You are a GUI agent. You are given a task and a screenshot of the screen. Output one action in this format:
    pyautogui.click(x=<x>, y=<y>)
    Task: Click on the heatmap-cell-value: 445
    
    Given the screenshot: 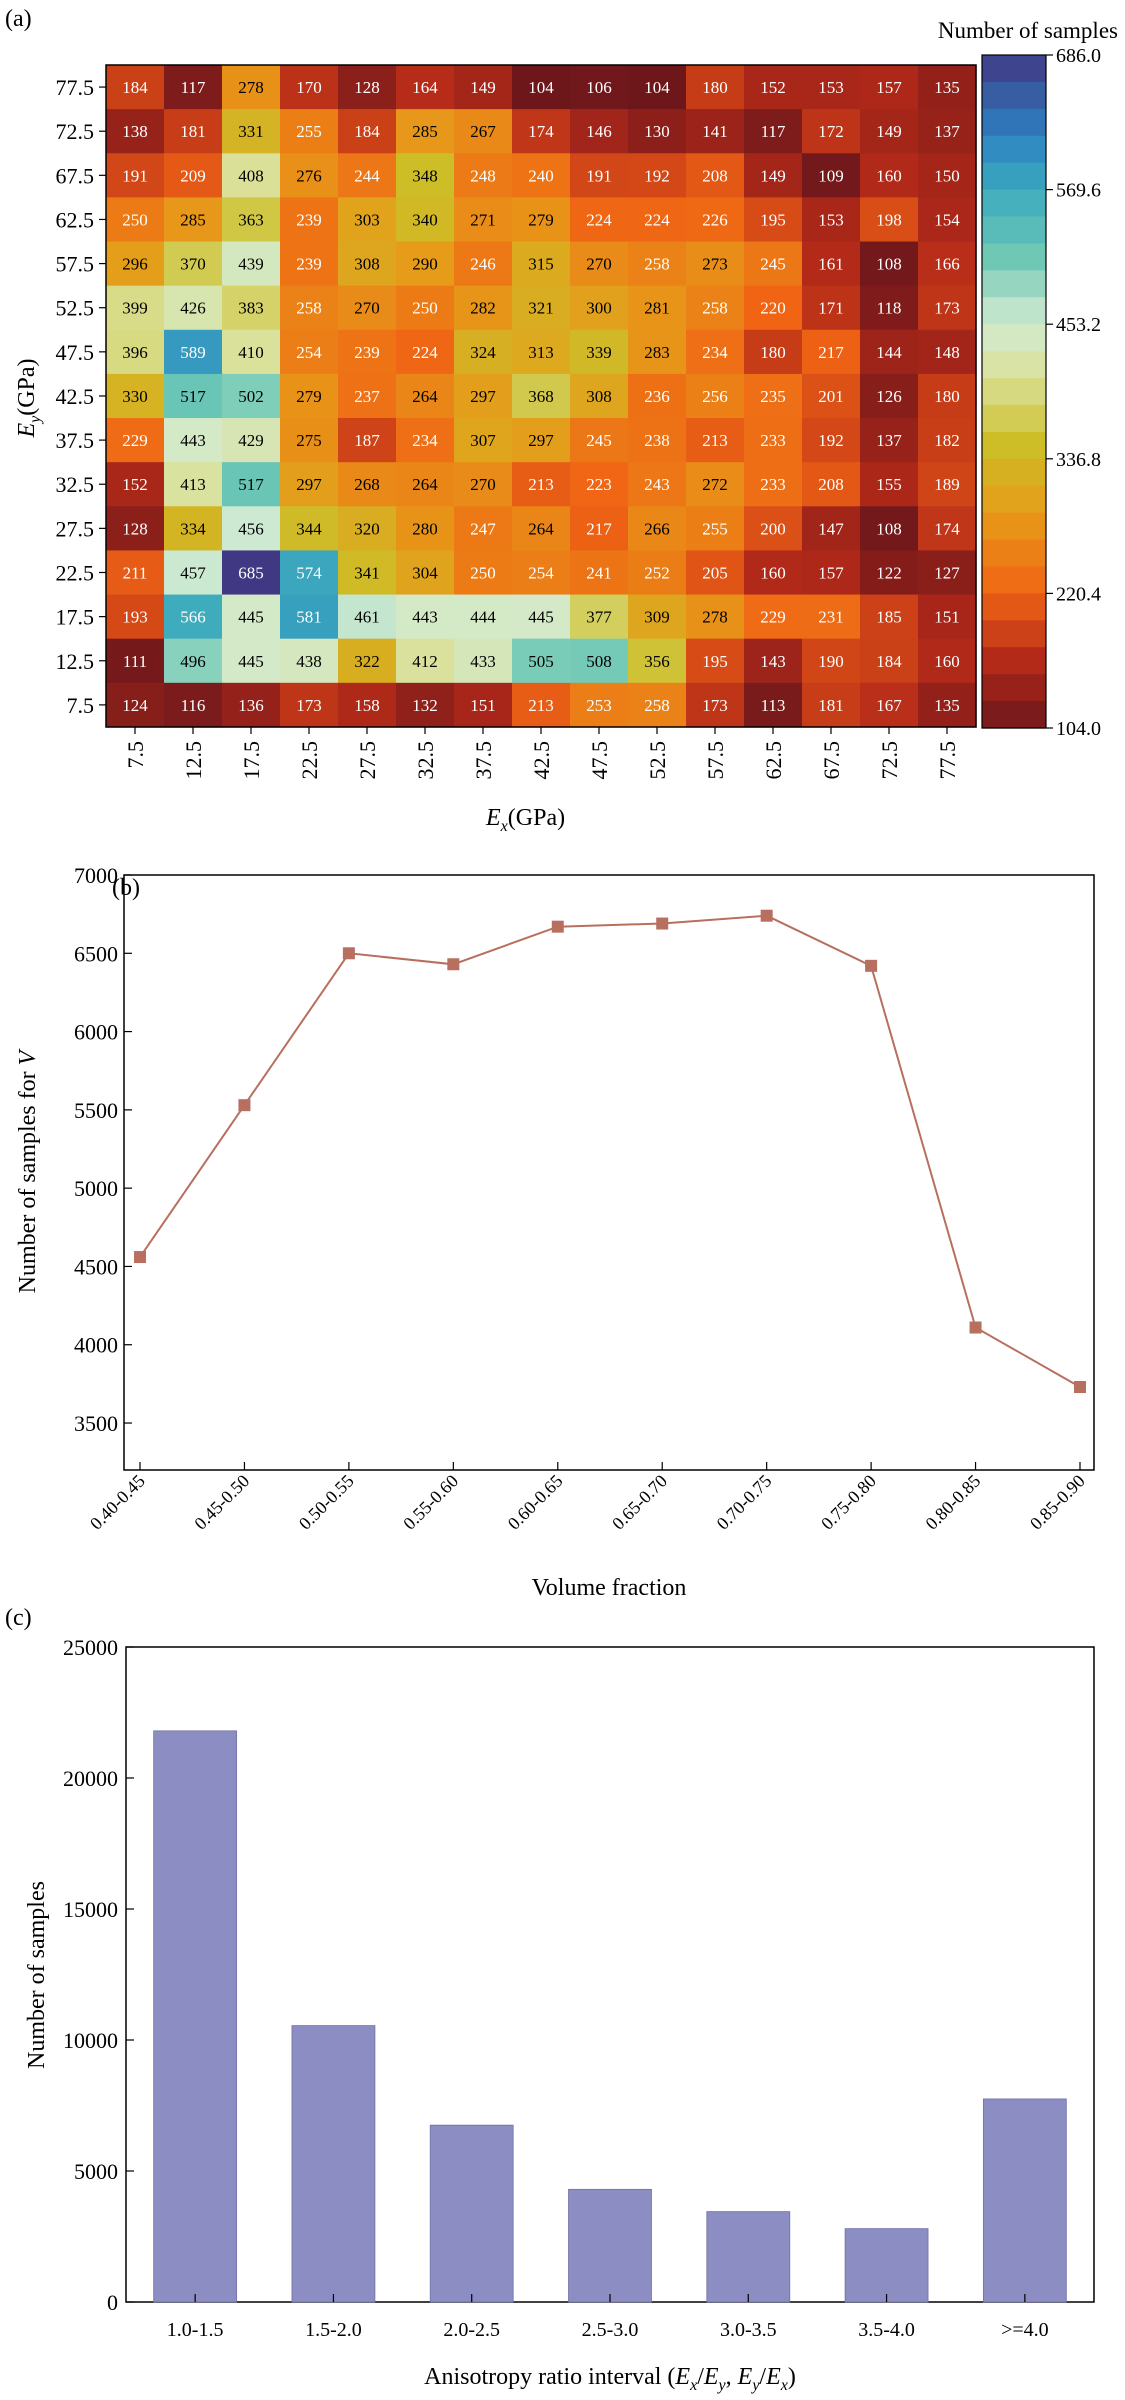 What is the action you would take?
    pyautogui.click(x=251, y=661)
    